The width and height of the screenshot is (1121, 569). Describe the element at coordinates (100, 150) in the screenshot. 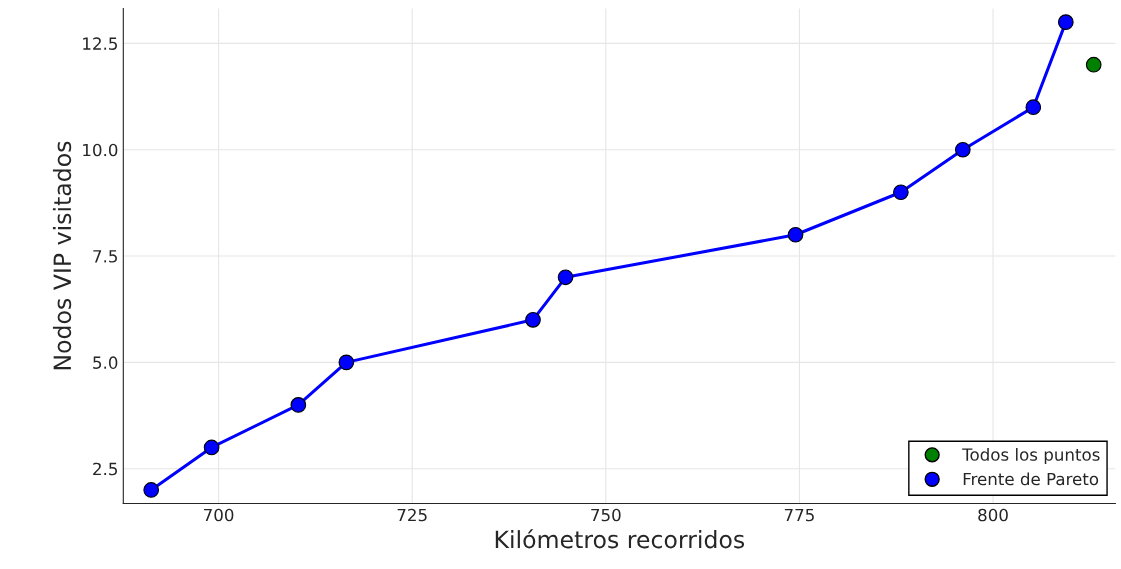

I see `y-tick-label: 10.0` at that location.